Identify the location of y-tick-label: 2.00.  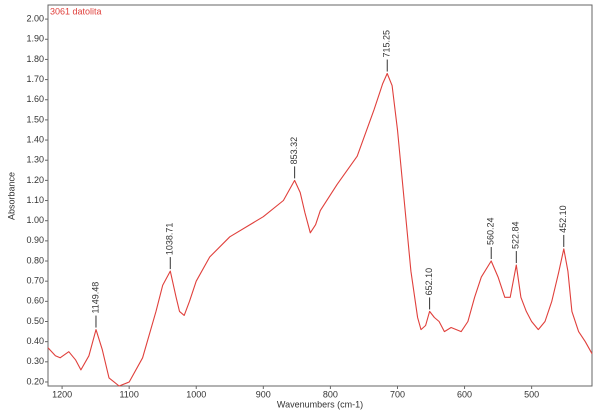
(35, 18).